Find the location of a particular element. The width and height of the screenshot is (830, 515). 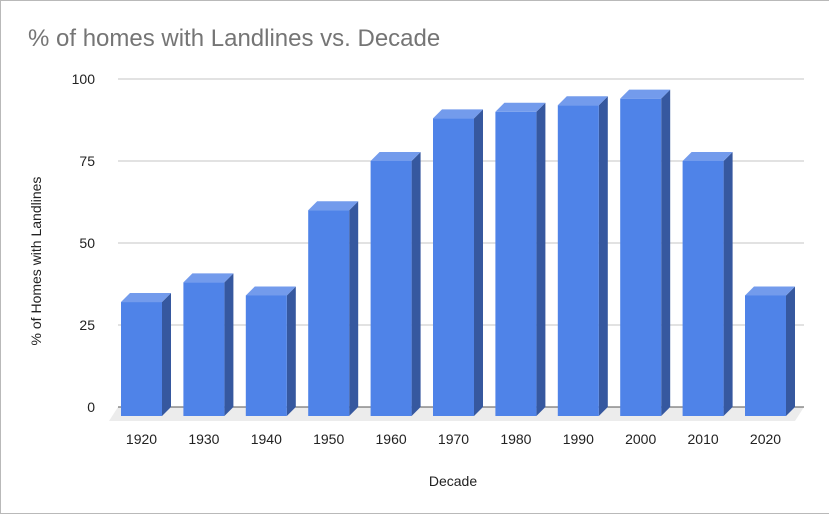

bar-1920 is located at coordinates (146, 354).